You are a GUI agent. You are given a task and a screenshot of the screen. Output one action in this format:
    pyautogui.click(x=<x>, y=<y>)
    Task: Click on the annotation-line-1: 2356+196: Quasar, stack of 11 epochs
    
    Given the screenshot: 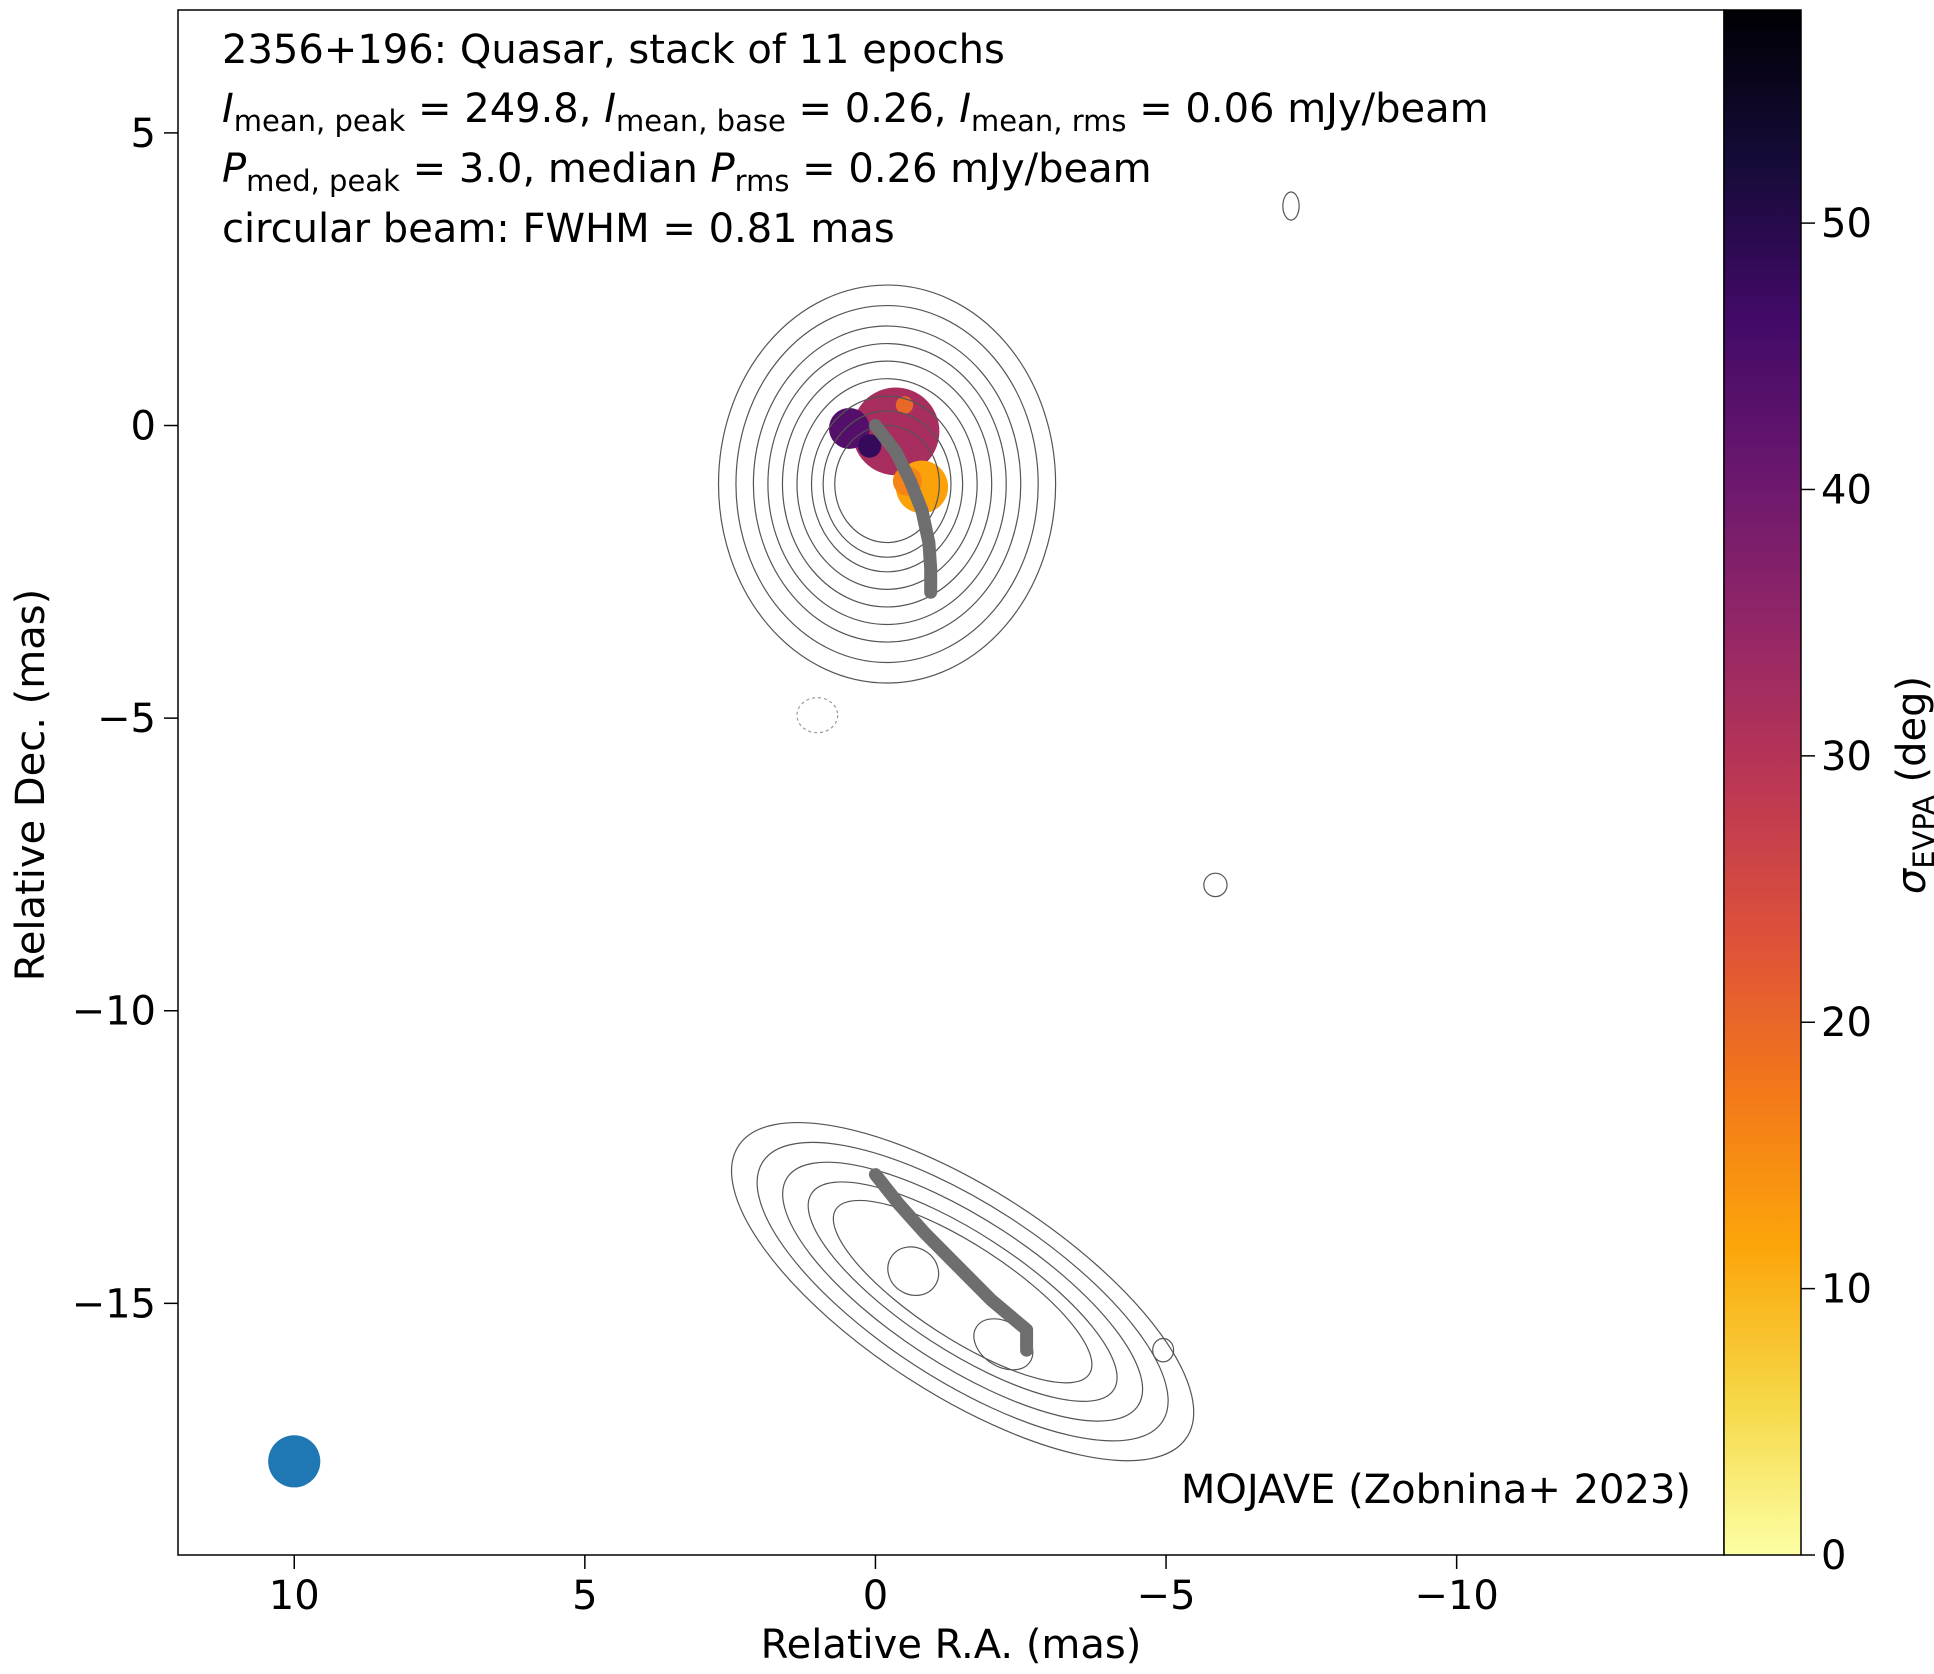 What is the action you would take?
    pyautogui.click(x=613, y=50)
    